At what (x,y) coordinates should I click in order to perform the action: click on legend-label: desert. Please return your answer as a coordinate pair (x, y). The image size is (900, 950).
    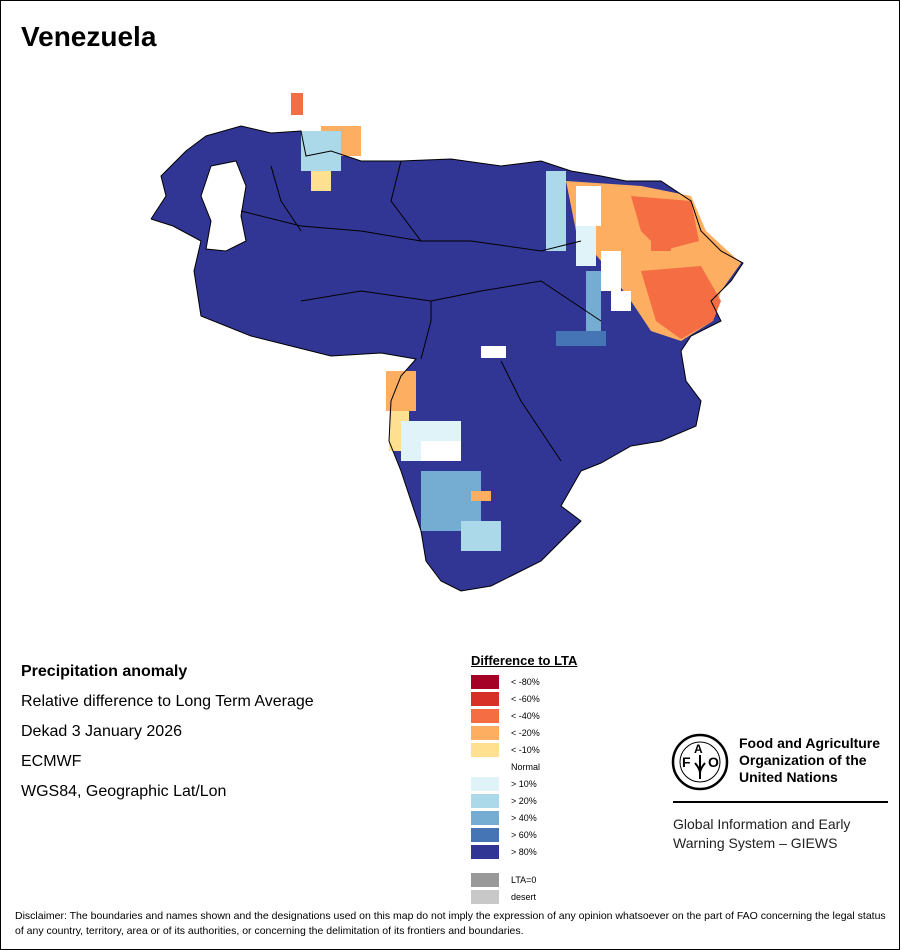
    Looking at the image, I should click on (524, 896).